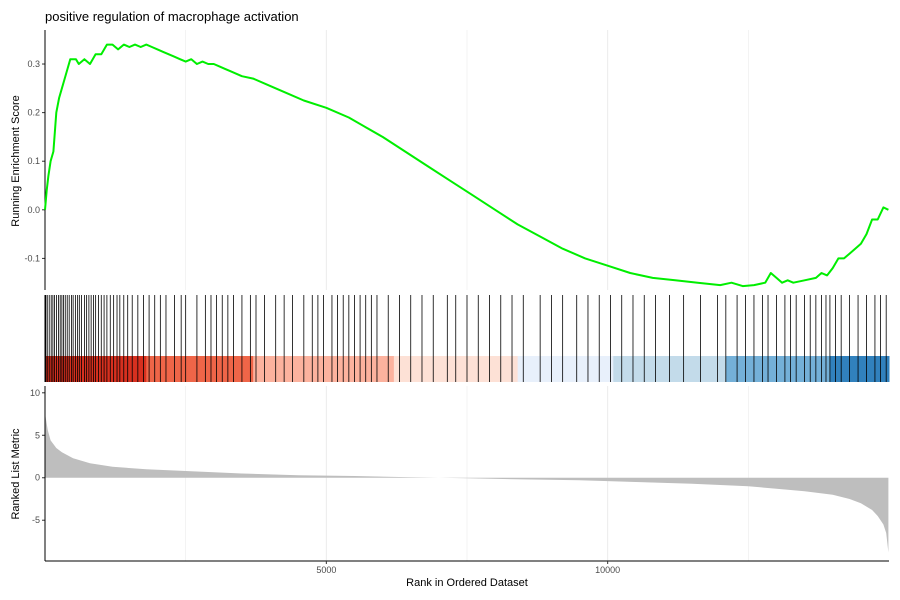 Image resolution: width=900 pixels, height=600 pixels. Describe the element at coordinates (33, 64) in the screenshot. I see `score-y-tick-label-4: 0.3` at that location.